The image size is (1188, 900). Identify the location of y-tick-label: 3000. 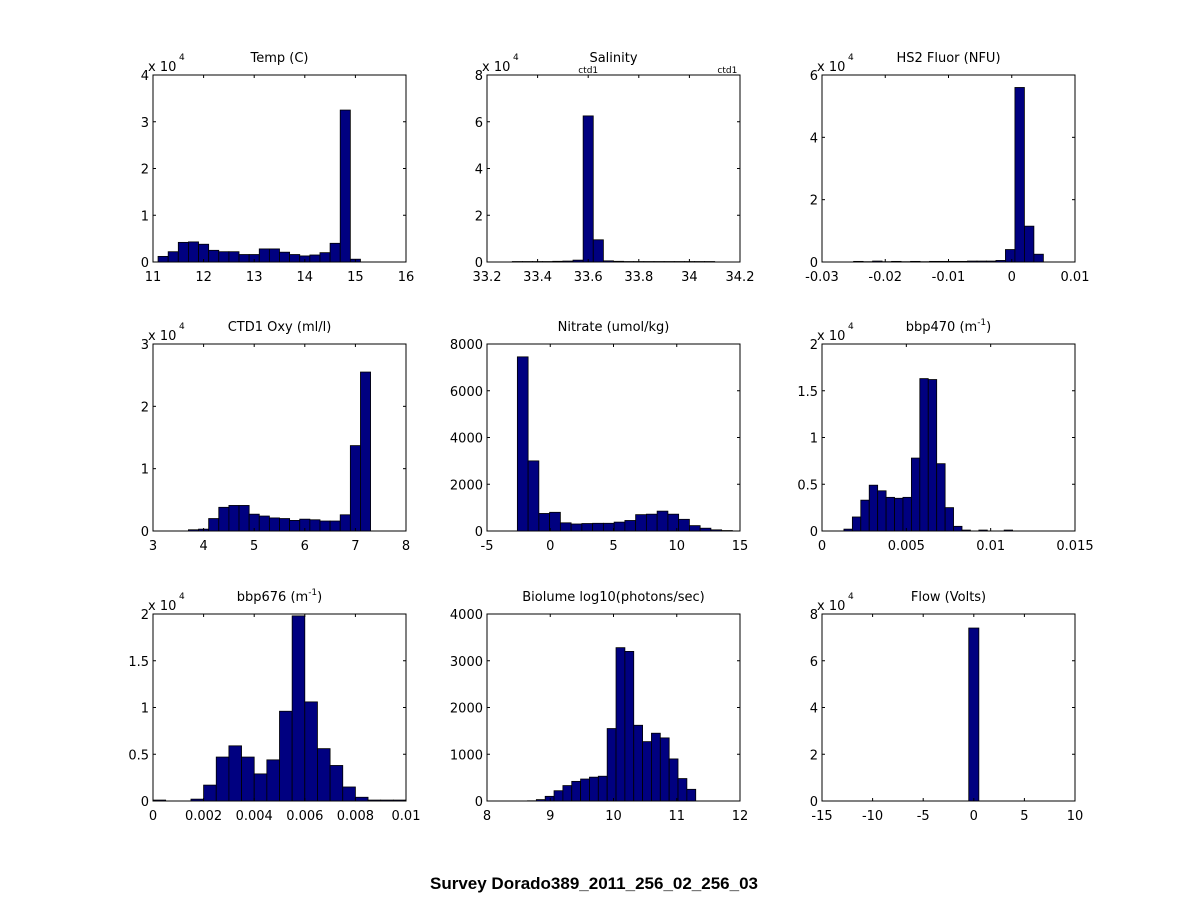
(466, 662).